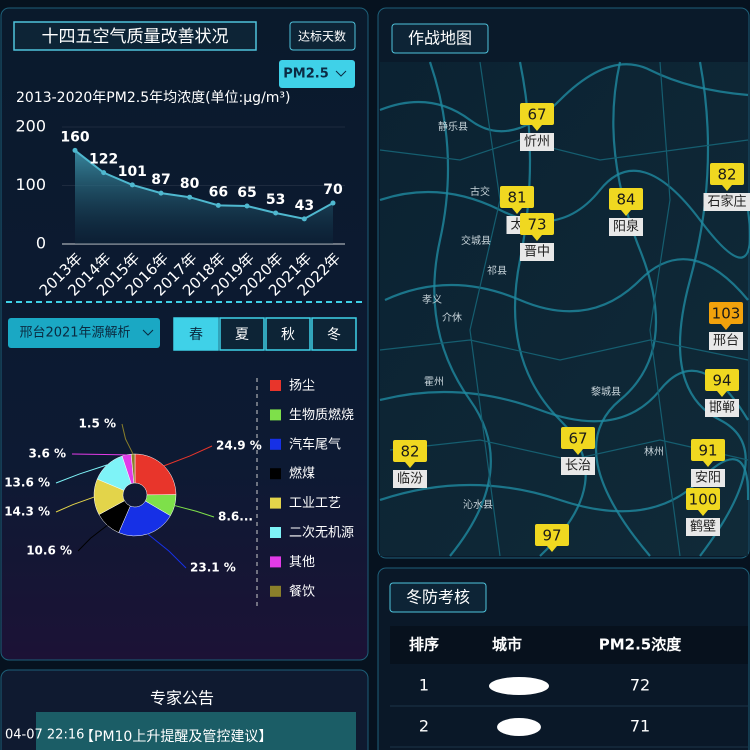 This screenshot has width=750, height=750. Describe the element at coordinates (44, 735) in the screenshot. I see `notice-time: 04-07 22:16` at that location.